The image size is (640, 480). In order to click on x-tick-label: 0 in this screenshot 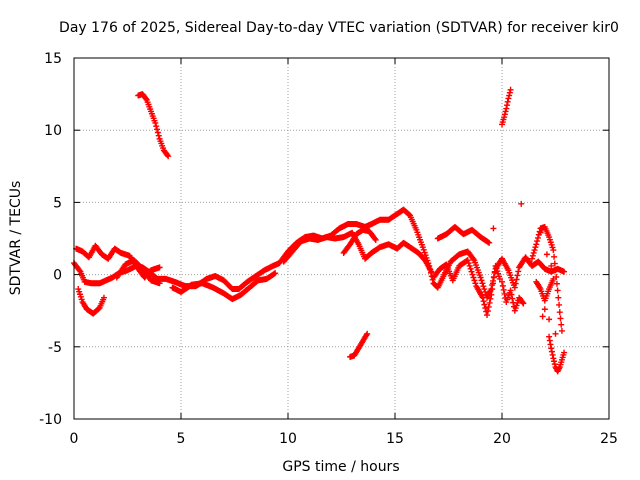, I will do `click(74, 439)`.